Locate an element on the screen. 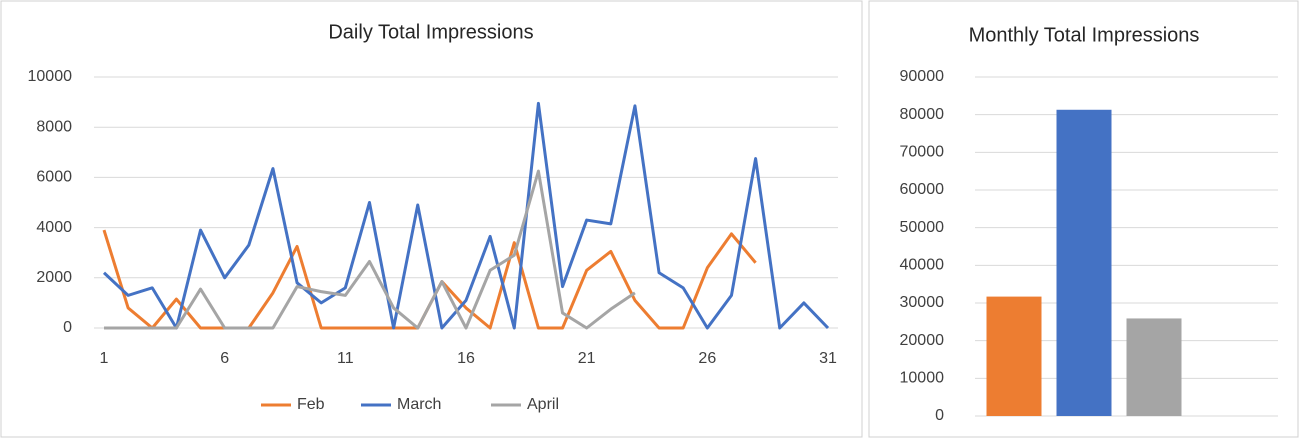 The image size is (1300, 444). y-tick-label: 20000 is located at coordinates (922, 340).